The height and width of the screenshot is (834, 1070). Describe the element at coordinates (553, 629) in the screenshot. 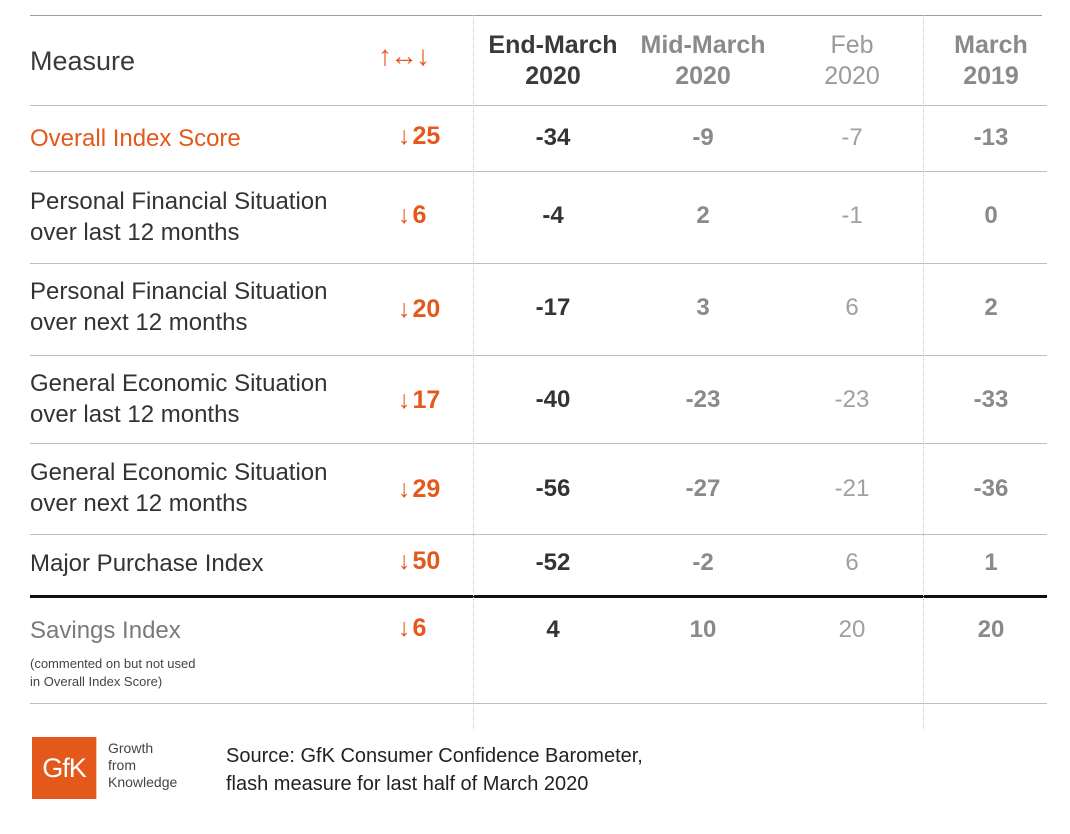

I see `value-end-march-2020: 4` at that location.